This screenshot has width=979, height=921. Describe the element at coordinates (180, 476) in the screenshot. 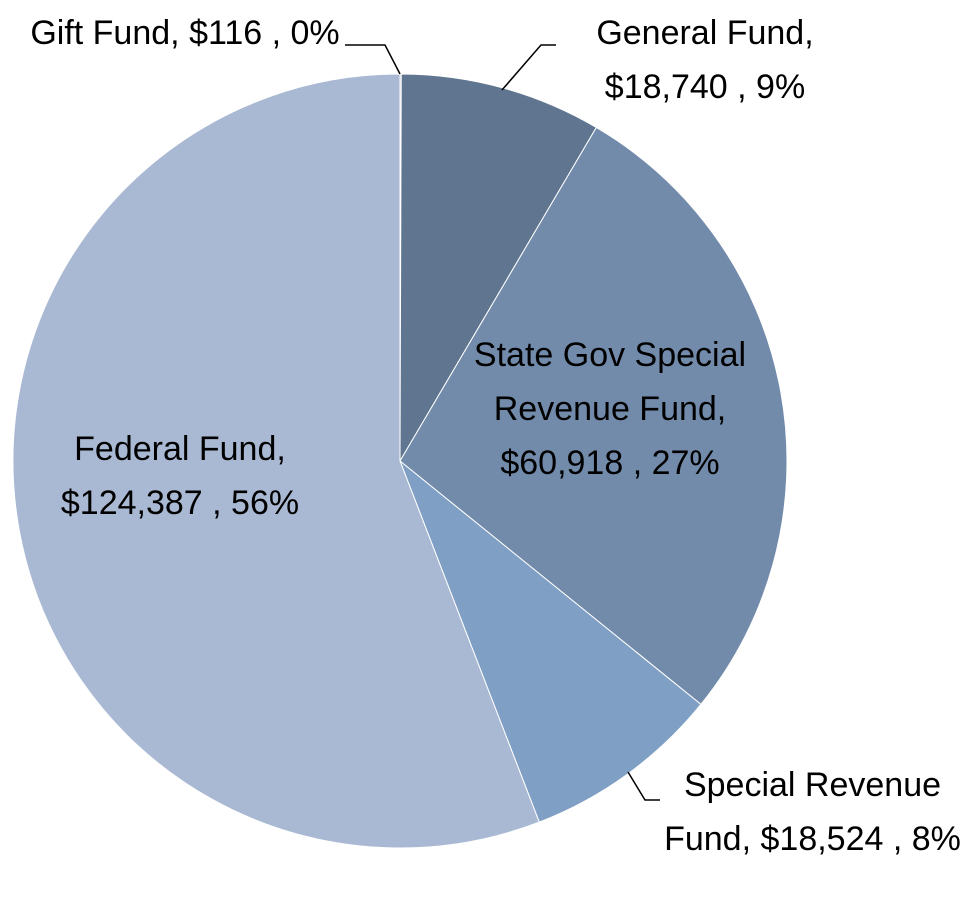

I see `data-label: Federal Fund, $124,387 , 56%` at that location.